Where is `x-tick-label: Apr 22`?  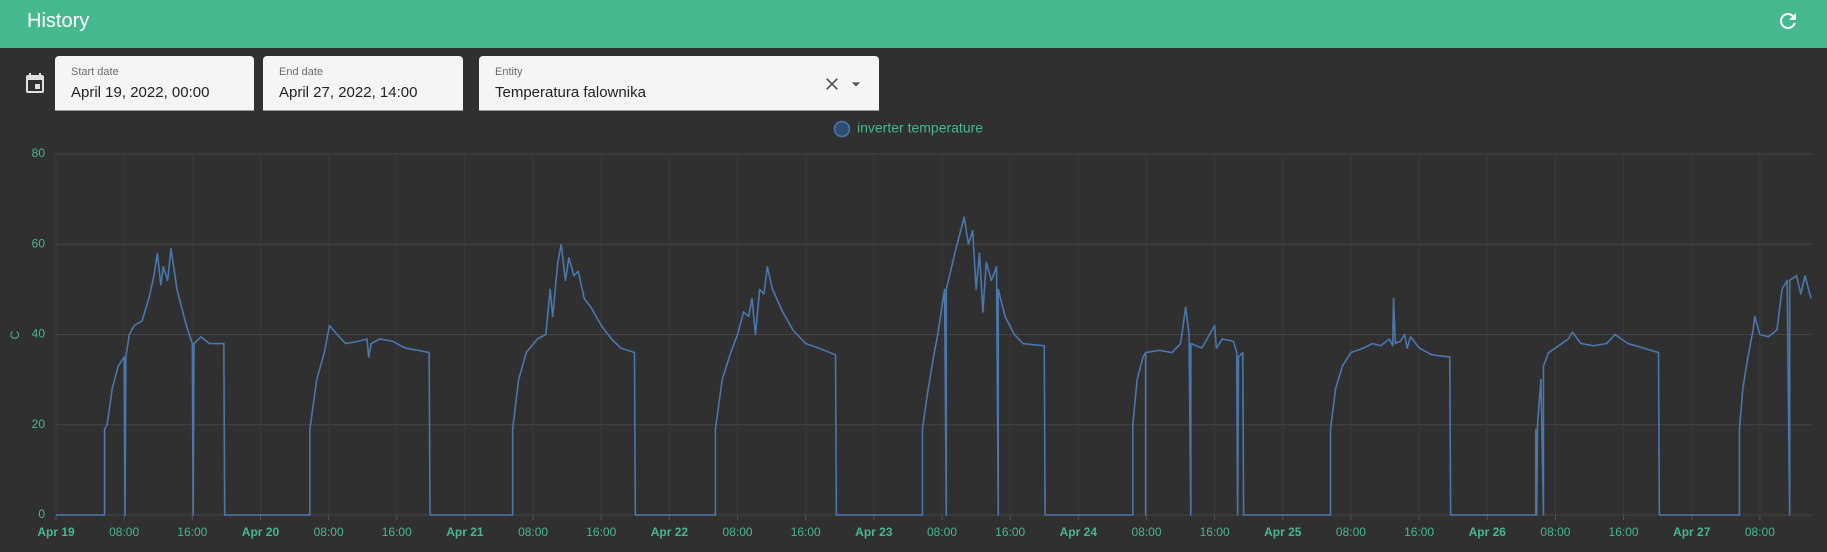
x-tick-label: Apr 22 is located at coordinates (670, 532).